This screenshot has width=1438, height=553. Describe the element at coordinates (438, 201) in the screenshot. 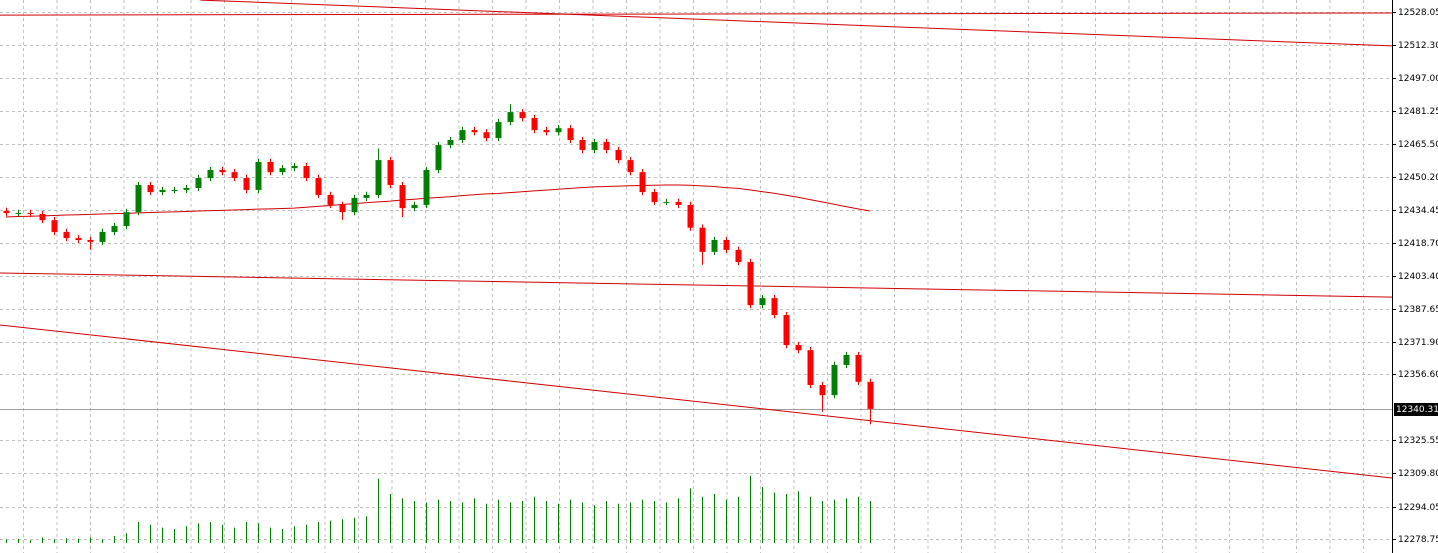

I see `moving-average` at that location.